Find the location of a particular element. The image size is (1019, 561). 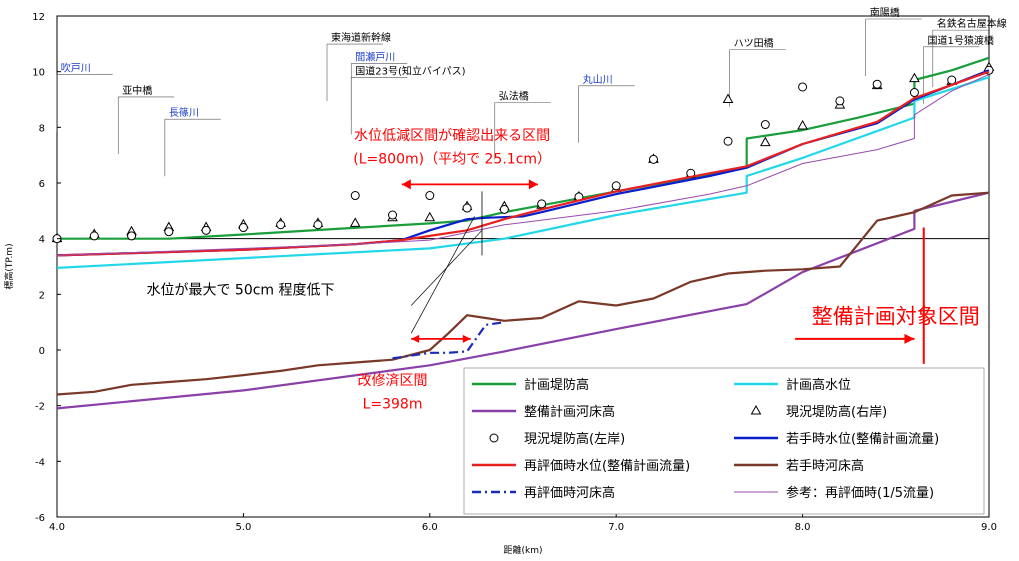

x-tick-label: 5.0 is located at coordinates (243, 527).